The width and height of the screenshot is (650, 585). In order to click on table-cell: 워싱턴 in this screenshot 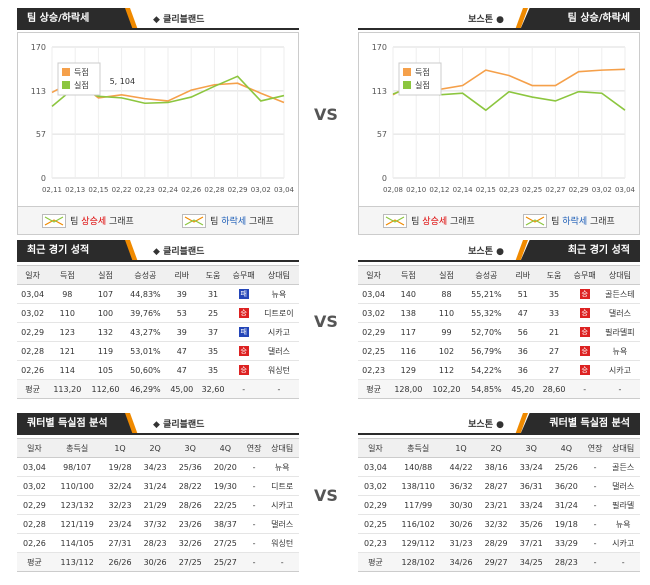, I will do `click(282, 543)`.